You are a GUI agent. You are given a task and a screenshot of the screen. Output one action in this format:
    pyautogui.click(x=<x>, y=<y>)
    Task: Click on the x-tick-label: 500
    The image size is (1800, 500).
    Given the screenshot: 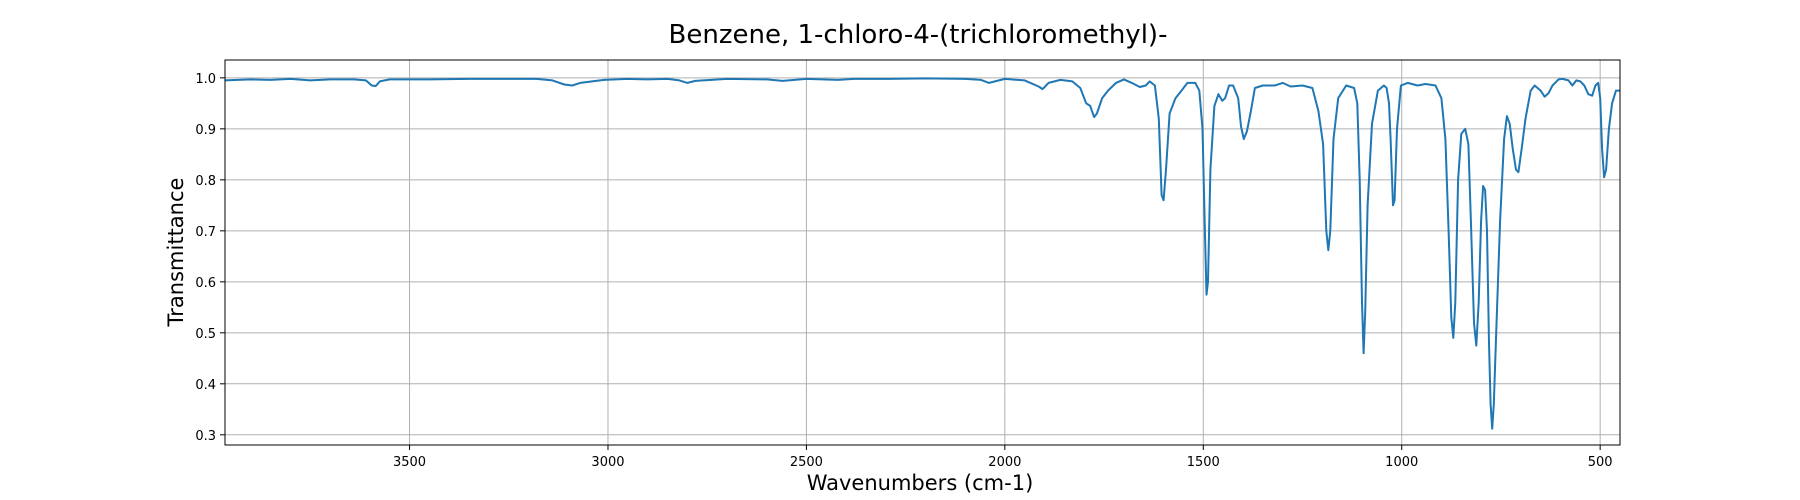 What is the action you would take?
    pyautogui.click(x=1600, y=462)
    